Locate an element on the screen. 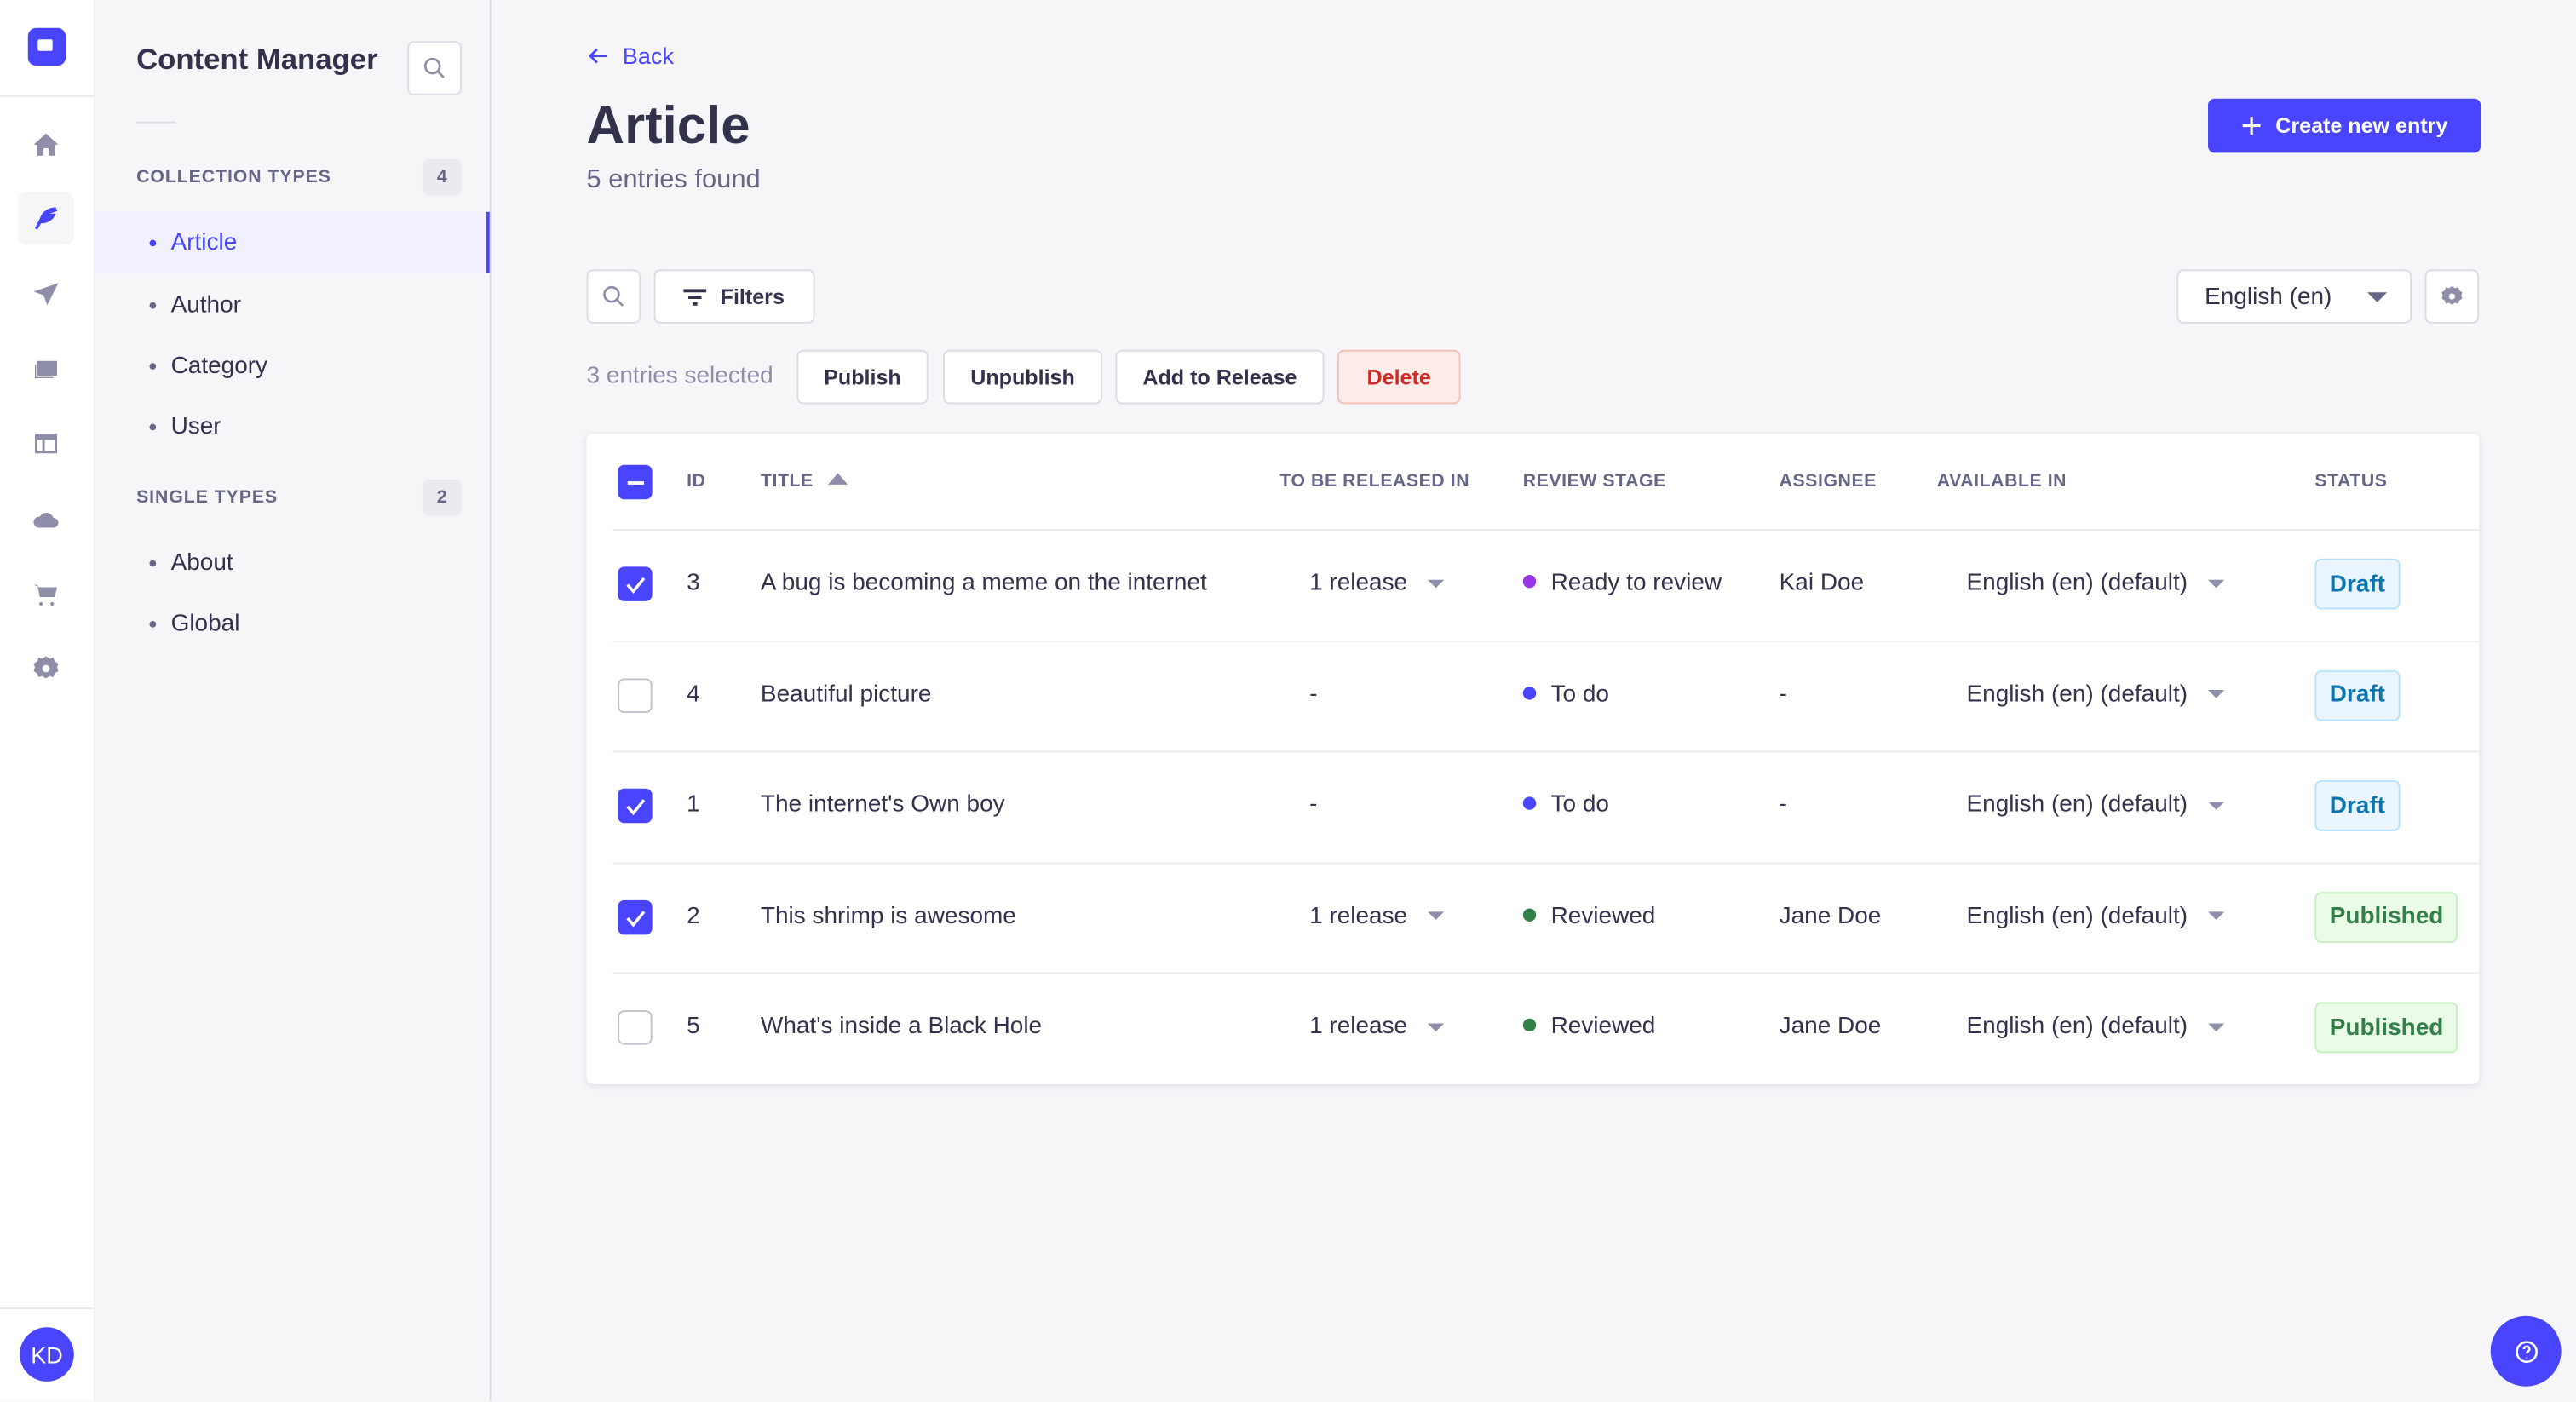 This screenshot has width=2576, height=1402. cell-release: - is located at coordinates (1313, 805).